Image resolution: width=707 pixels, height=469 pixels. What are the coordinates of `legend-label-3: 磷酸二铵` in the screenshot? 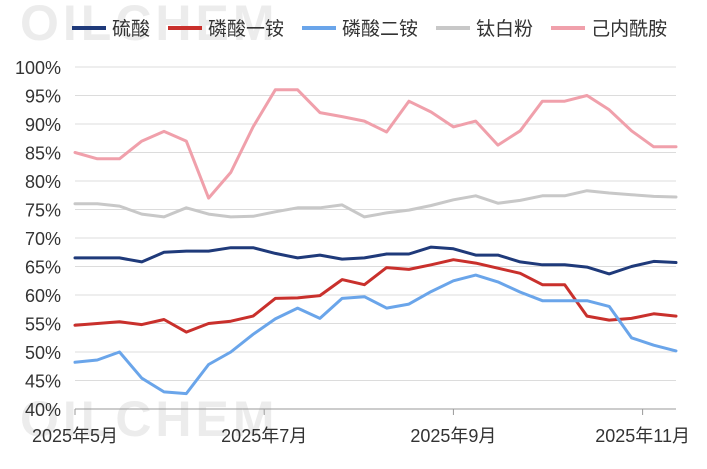 It's located at (380, 29).